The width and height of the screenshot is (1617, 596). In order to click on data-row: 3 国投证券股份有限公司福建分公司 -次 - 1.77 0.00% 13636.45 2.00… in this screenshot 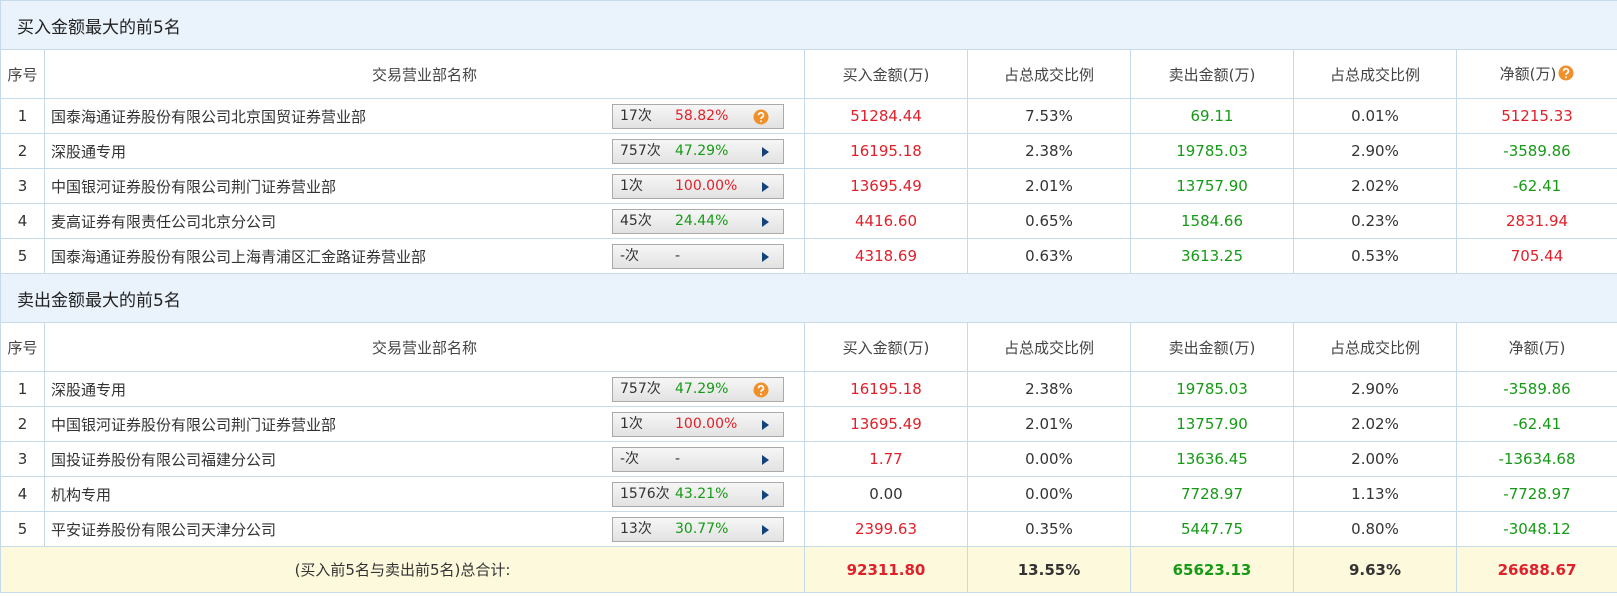, I will do `click(808, 459)`.